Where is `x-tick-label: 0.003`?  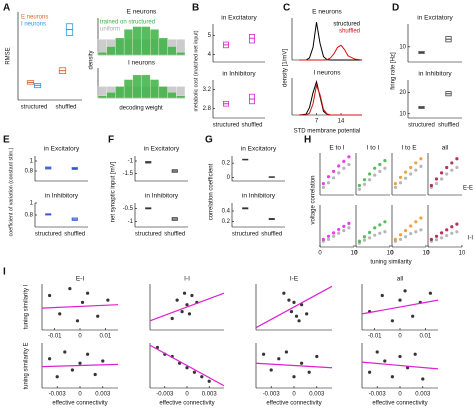
x-tick-label: 0.003 is located at coordinates (210, 395).